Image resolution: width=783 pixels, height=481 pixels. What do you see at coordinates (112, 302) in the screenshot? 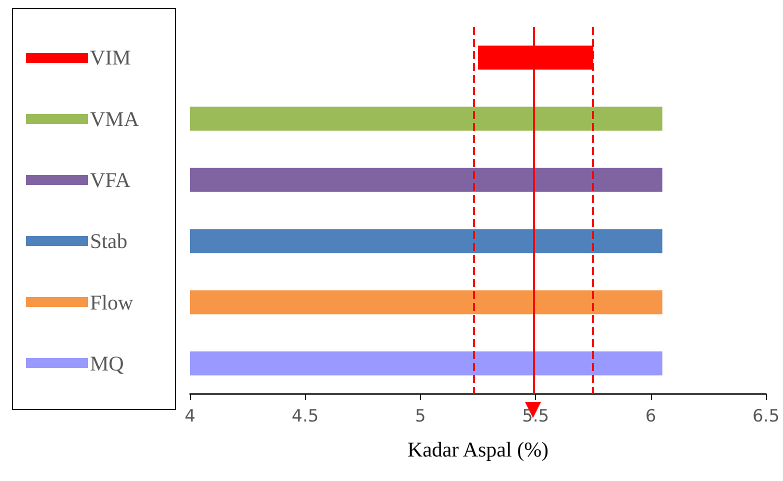
I see `y-tick-label: Flow` at bounding box center [112, 302].